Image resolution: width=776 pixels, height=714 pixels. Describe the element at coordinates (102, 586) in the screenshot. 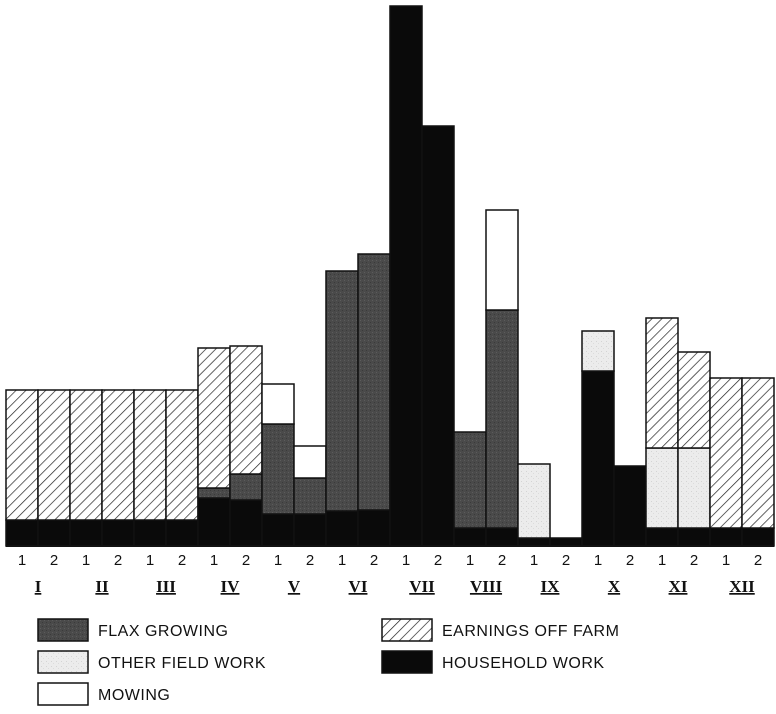

I see `month-label: II` at that location.